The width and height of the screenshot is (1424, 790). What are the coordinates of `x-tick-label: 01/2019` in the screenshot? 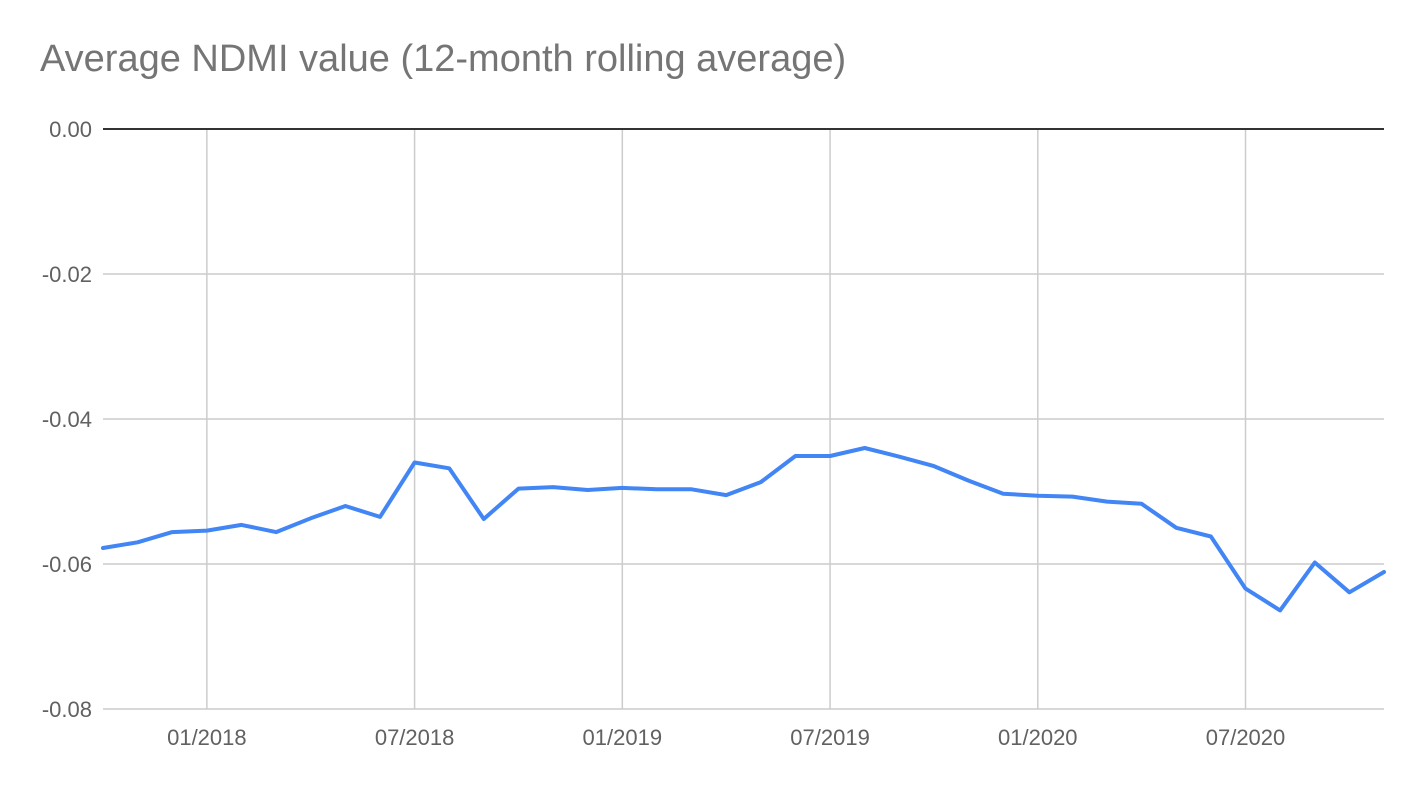 It's located at (623, 737).